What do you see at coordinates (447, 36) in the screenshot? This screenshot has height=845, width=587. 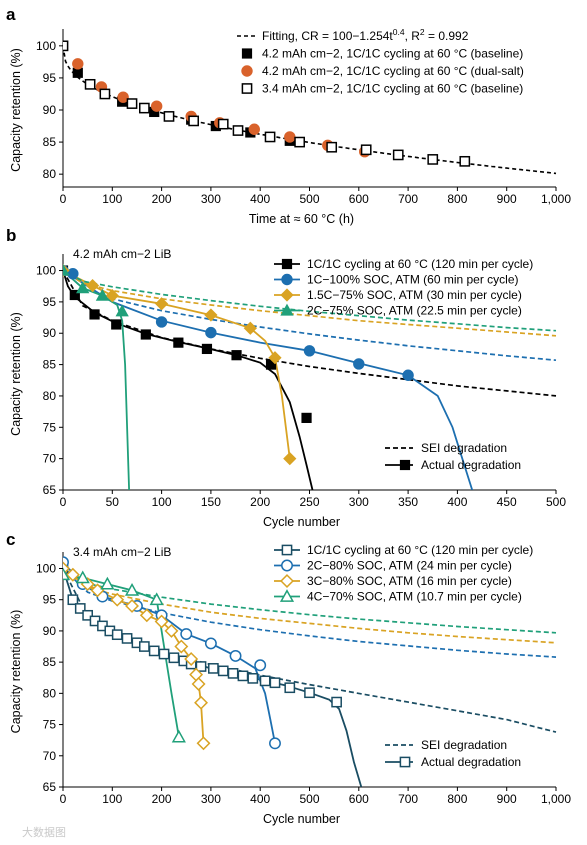 I see `legend-fit-label_end: = 0.992` at bounding box center [447, 36].